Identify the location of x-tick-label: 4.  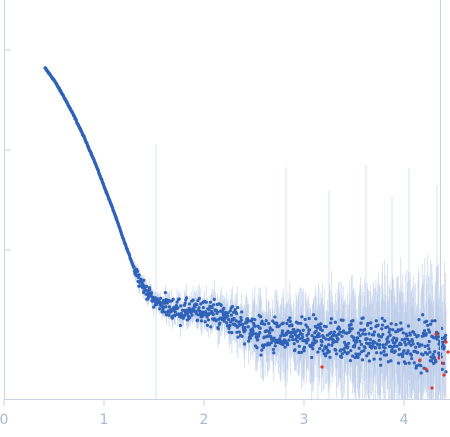
(404, 420).